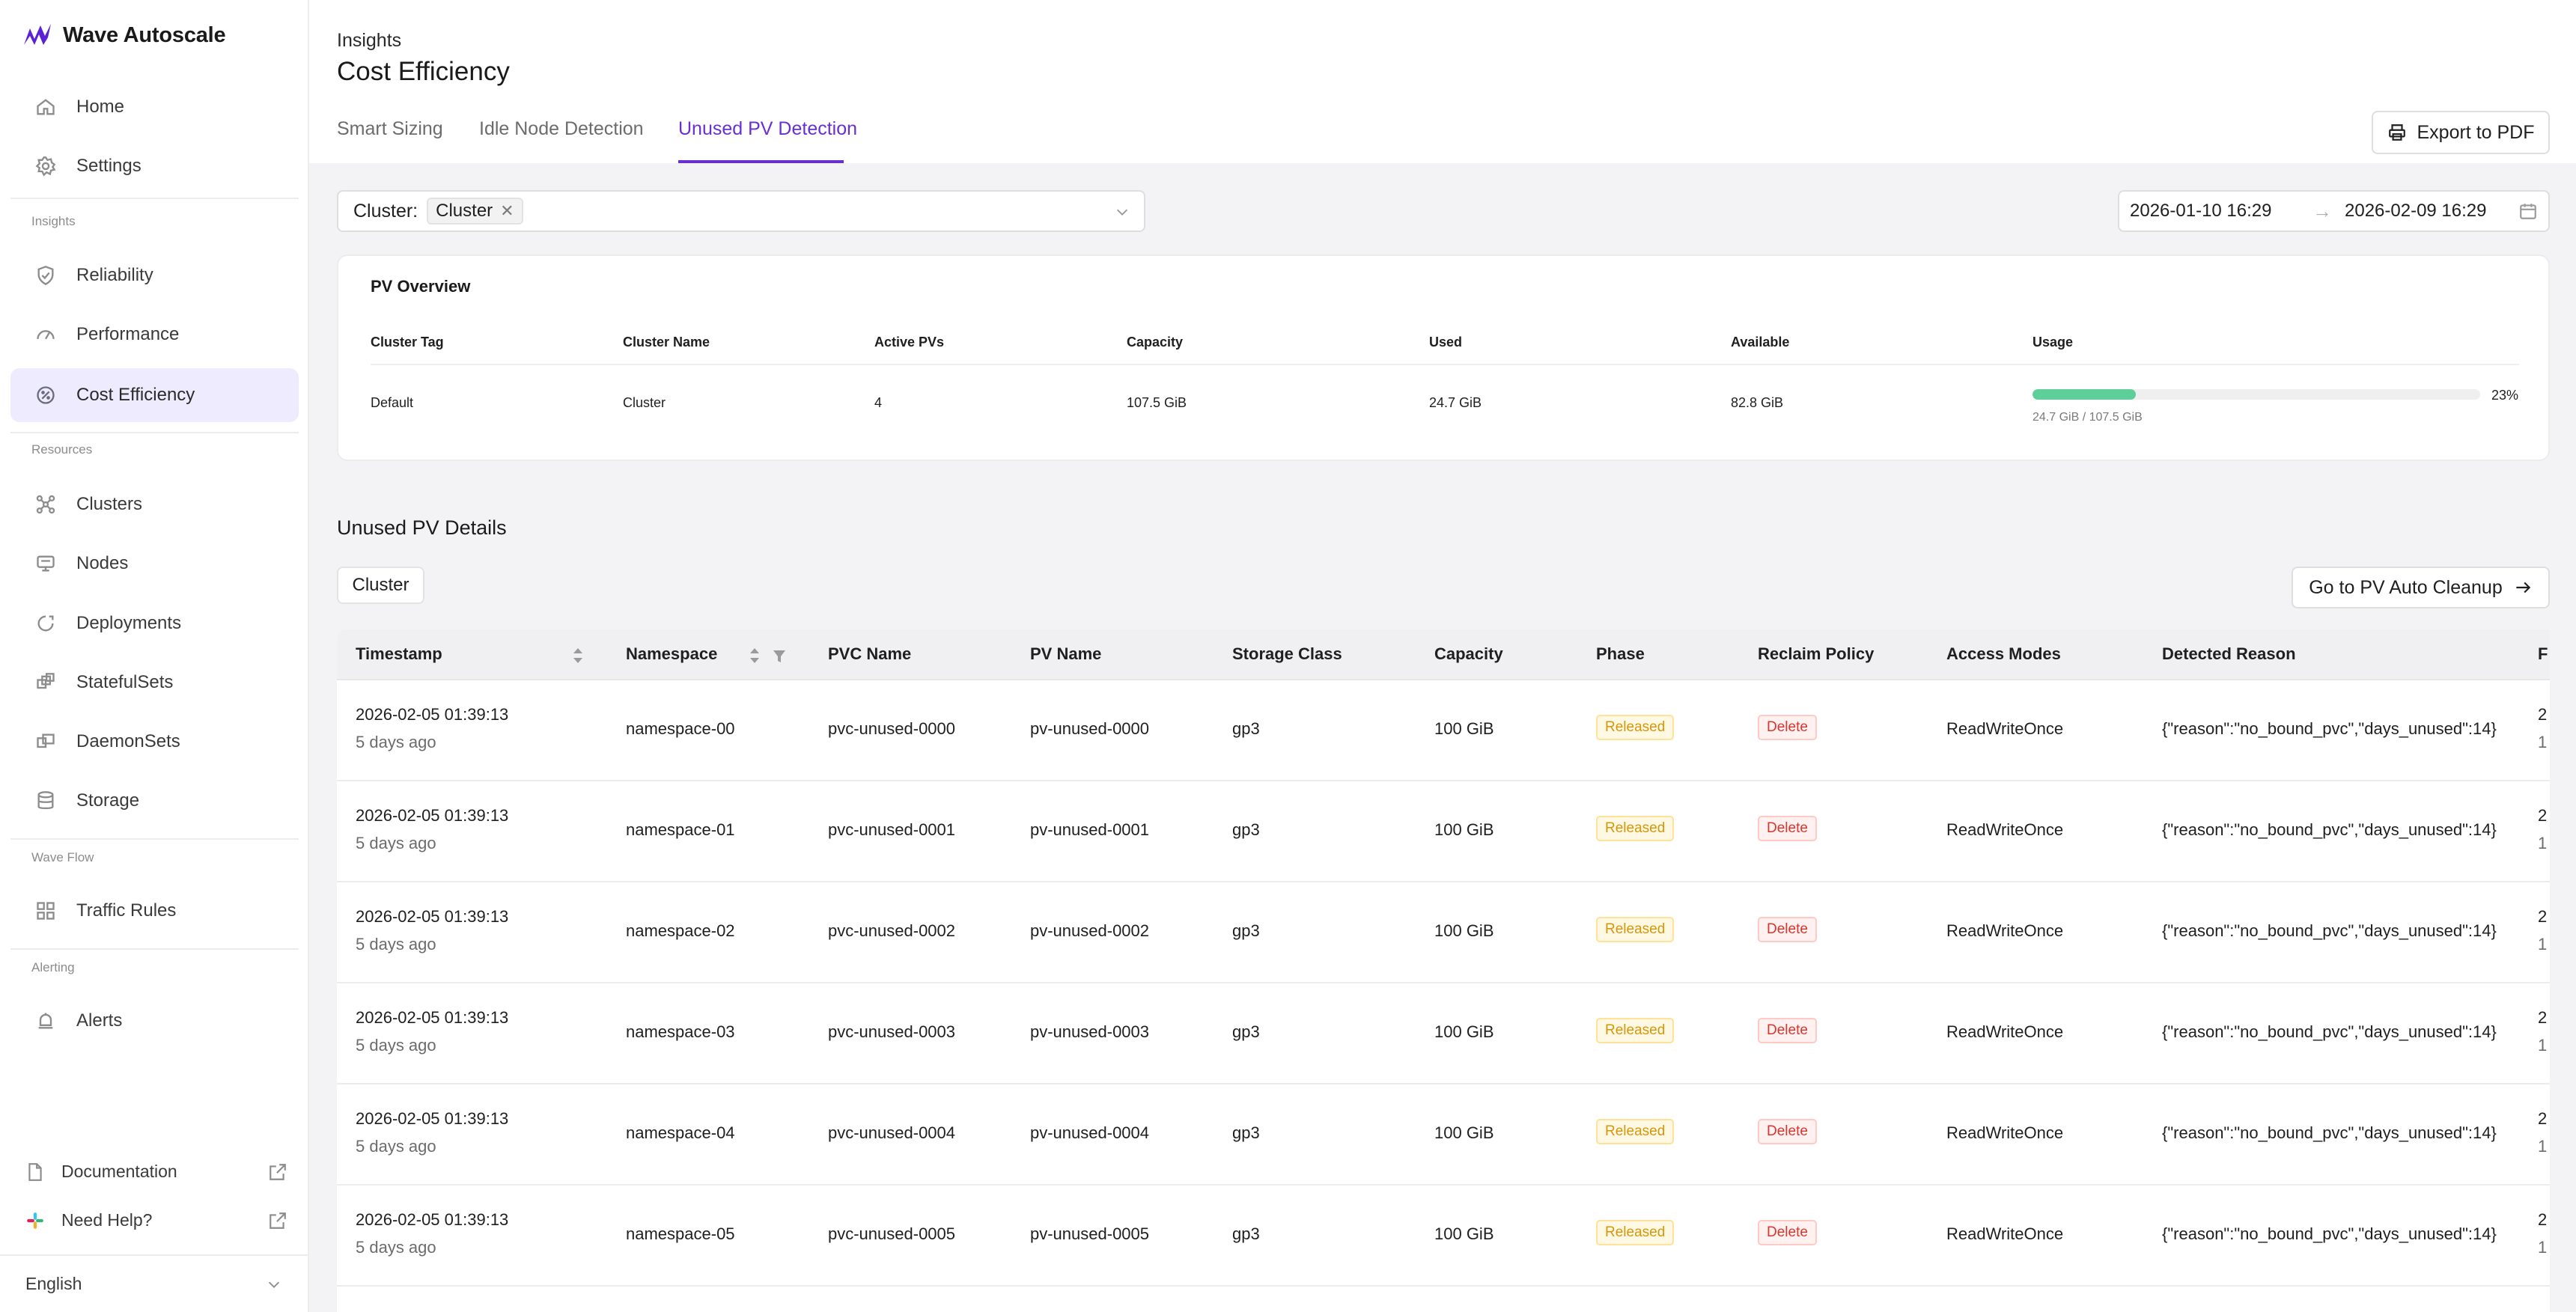  I want to click on sidebar-item-label: Storage, so click(108, 800).